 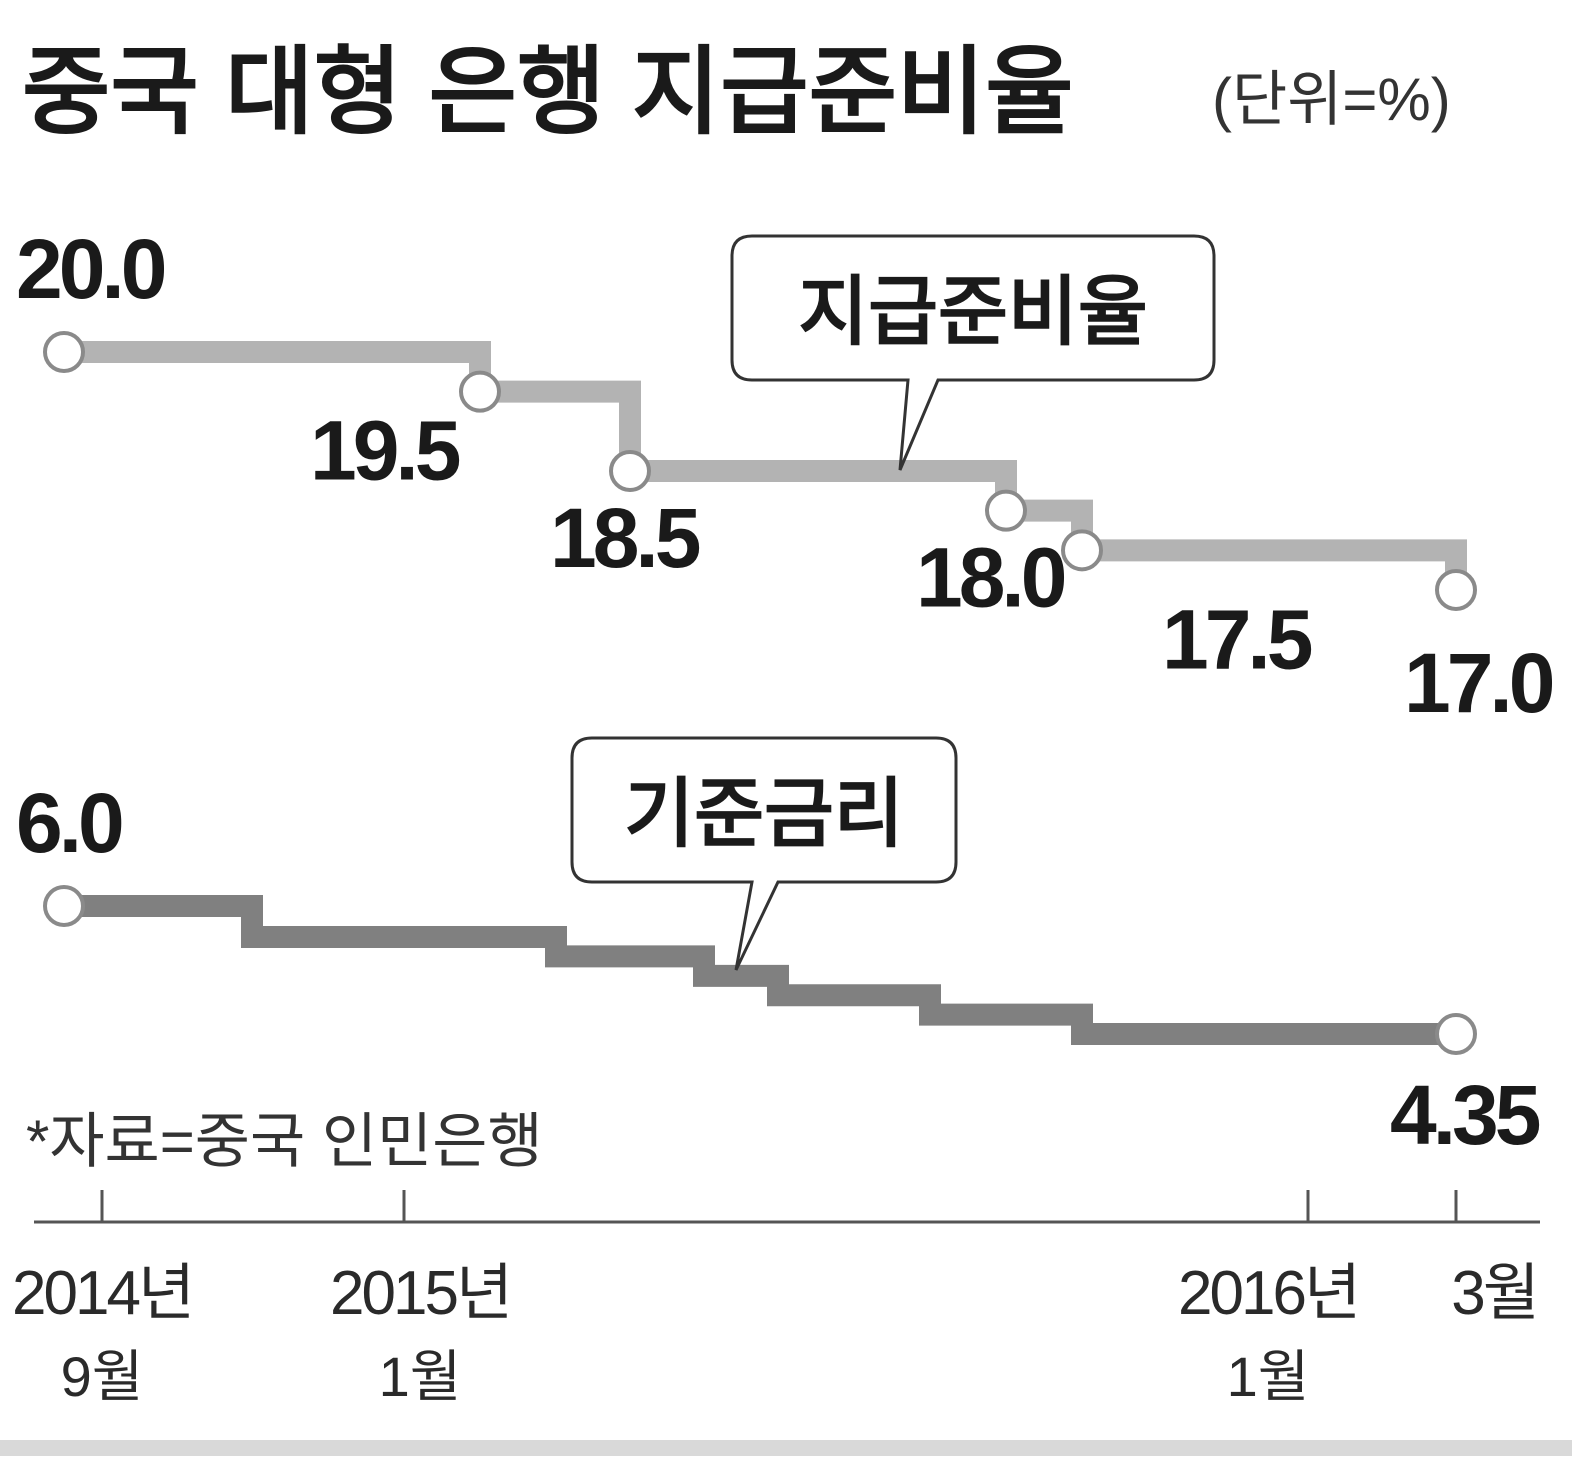 What do you see at coordinates (1494, 1293) in the screenshot?
I see `x-tick-label-month: 3월` at bounding box center [1494, 1293].